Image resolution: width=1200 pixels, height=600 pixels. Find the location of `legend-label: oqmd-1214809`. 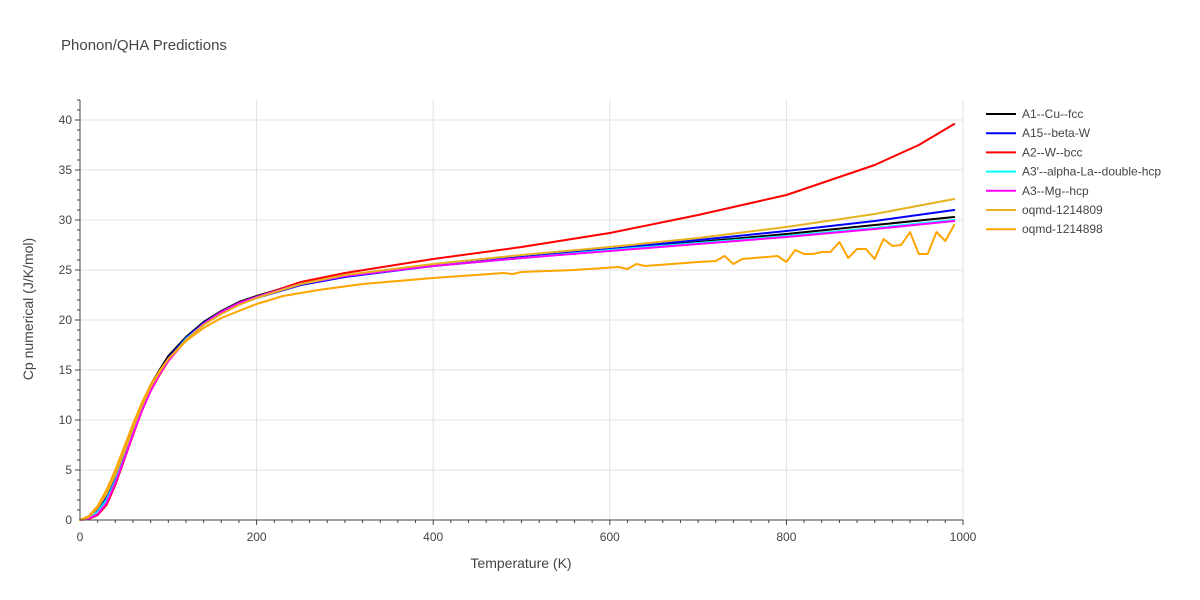

legend-label: oqmd-1214809 is located at coordinates (1062, 210).